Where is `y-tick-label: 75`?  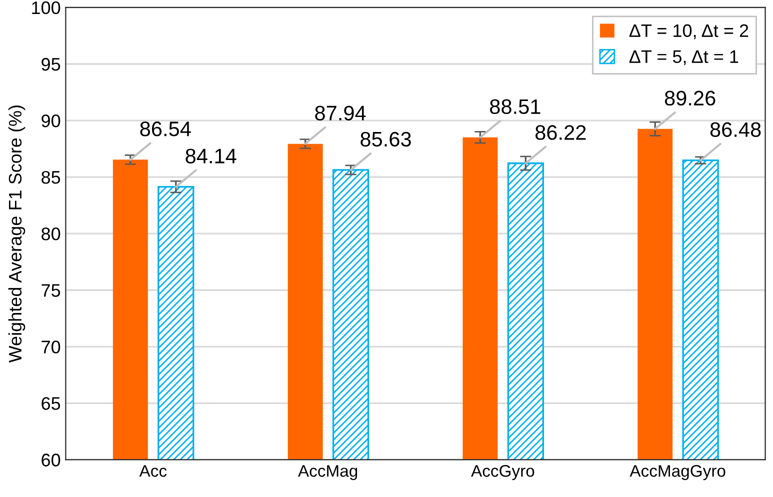
y-tick-label: 75 is located at coordinates (51, 290).